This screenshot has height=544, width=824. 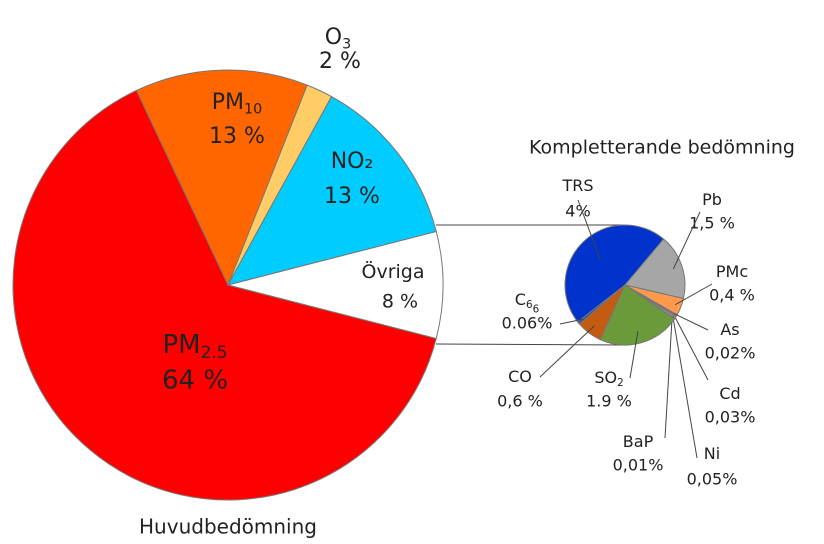 I want to click on slice-name-subscript: 10, so click(x=253, y=110).